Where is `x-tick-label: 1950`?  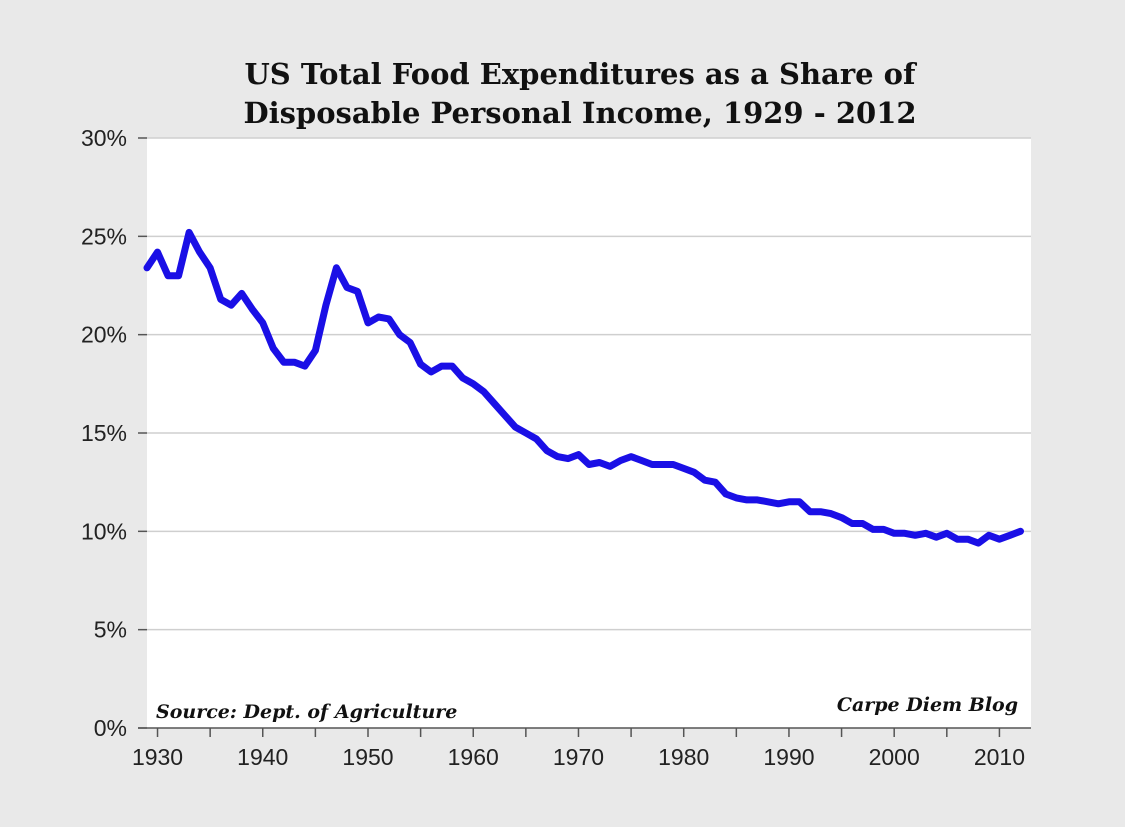
x-tick-label: 1950 is located at coordinates (367, 757).